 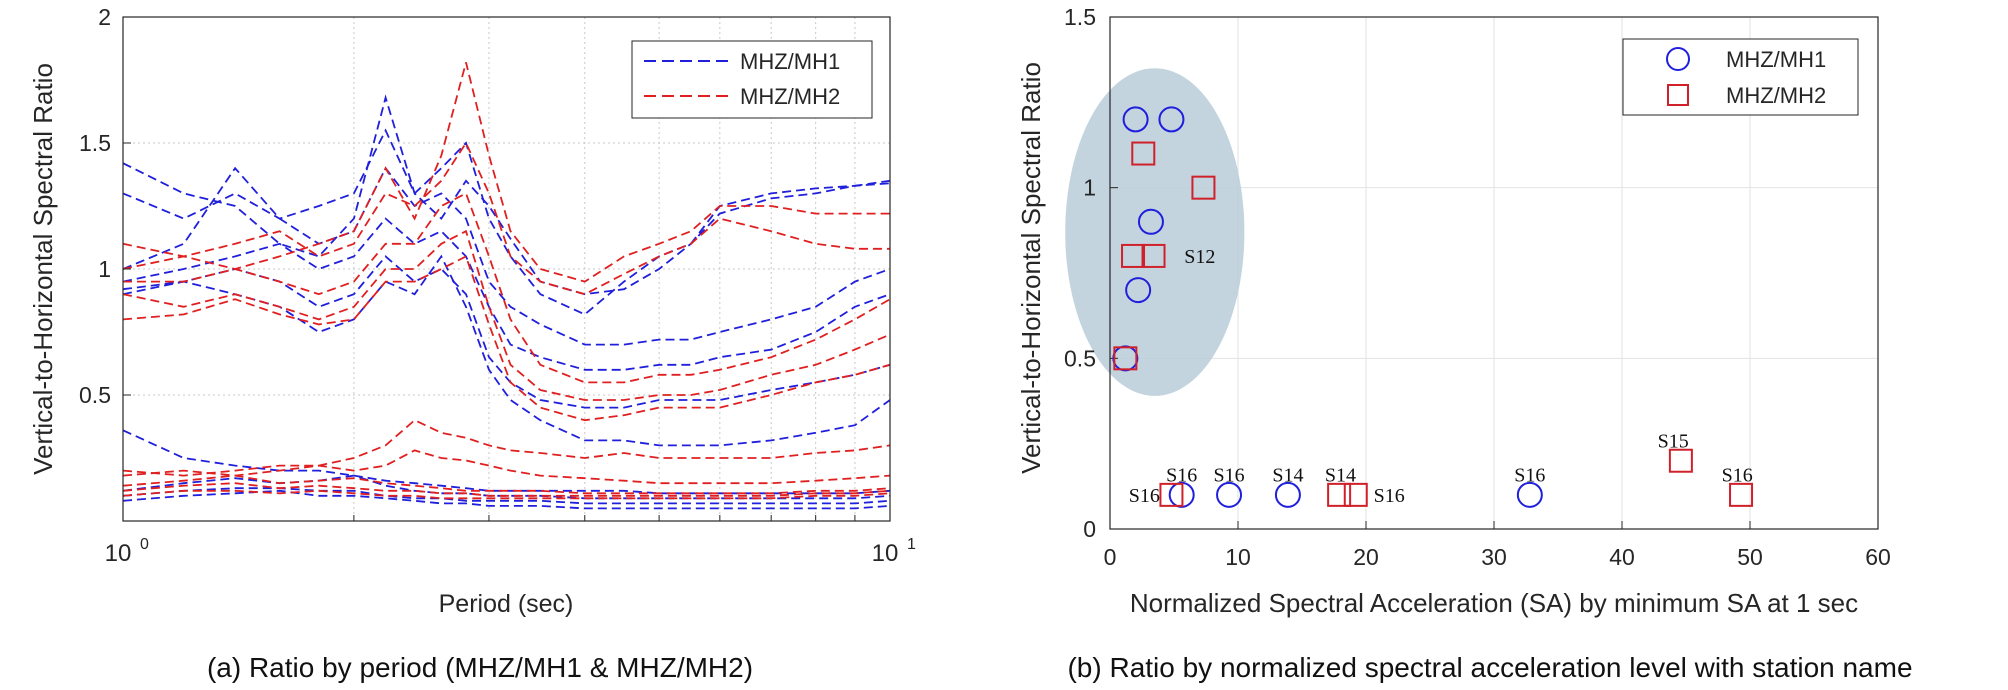 I want to click on chart-b-legend-marker-square, so click(x=1678, y=95).